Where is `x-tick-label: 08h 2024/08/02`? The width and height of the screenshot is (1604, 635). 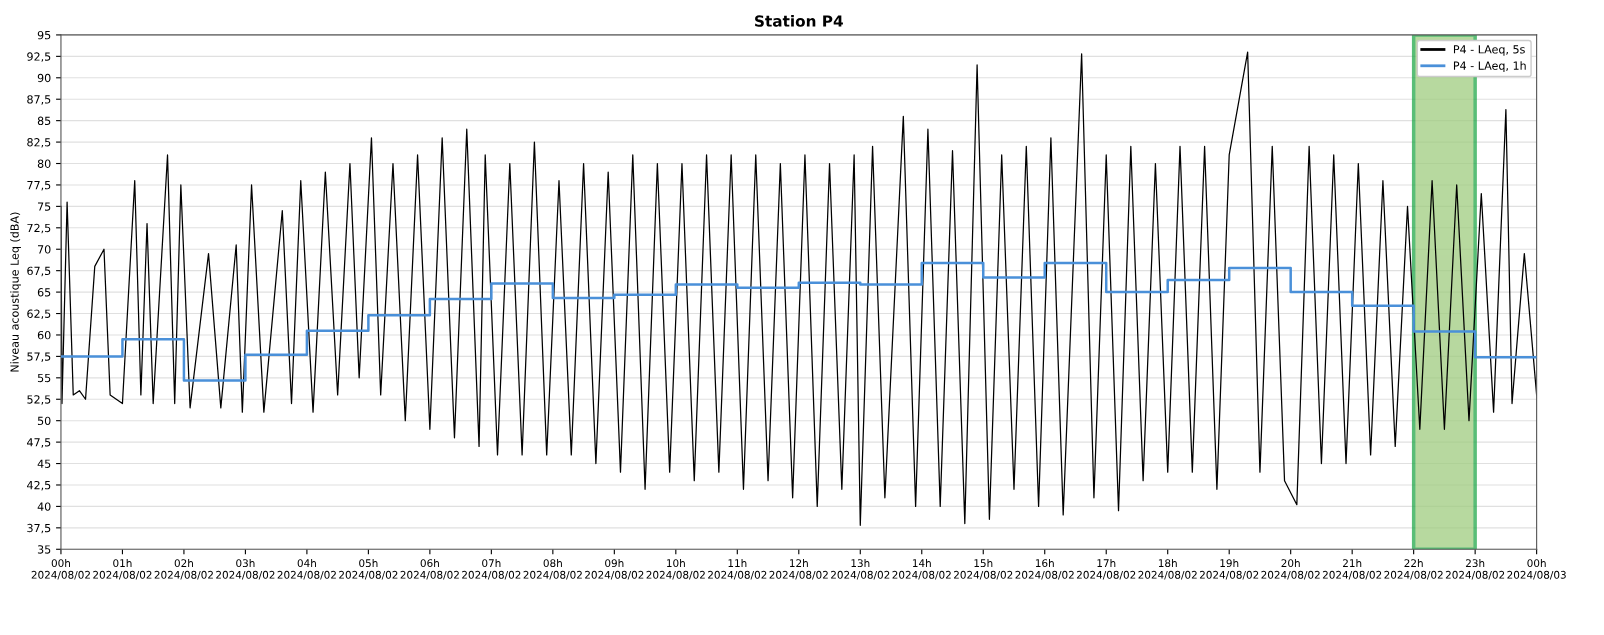
x-tick-label: 08h 2024/08/02 is located at coordinates (552, 569).